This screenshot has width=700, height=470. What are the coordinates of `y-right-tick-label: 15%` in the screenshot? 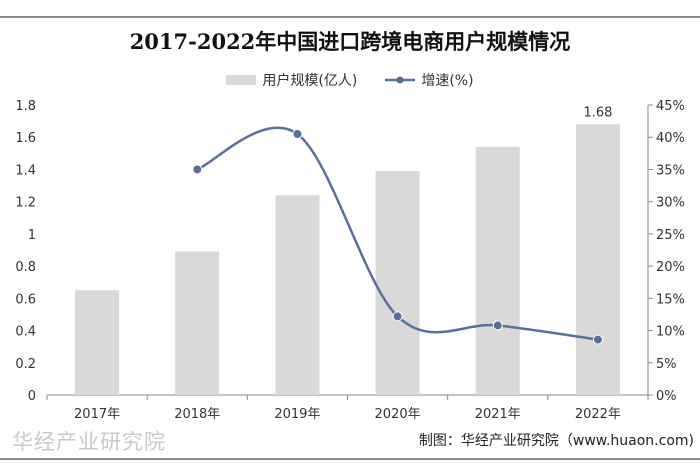 It's located at (670, 299).